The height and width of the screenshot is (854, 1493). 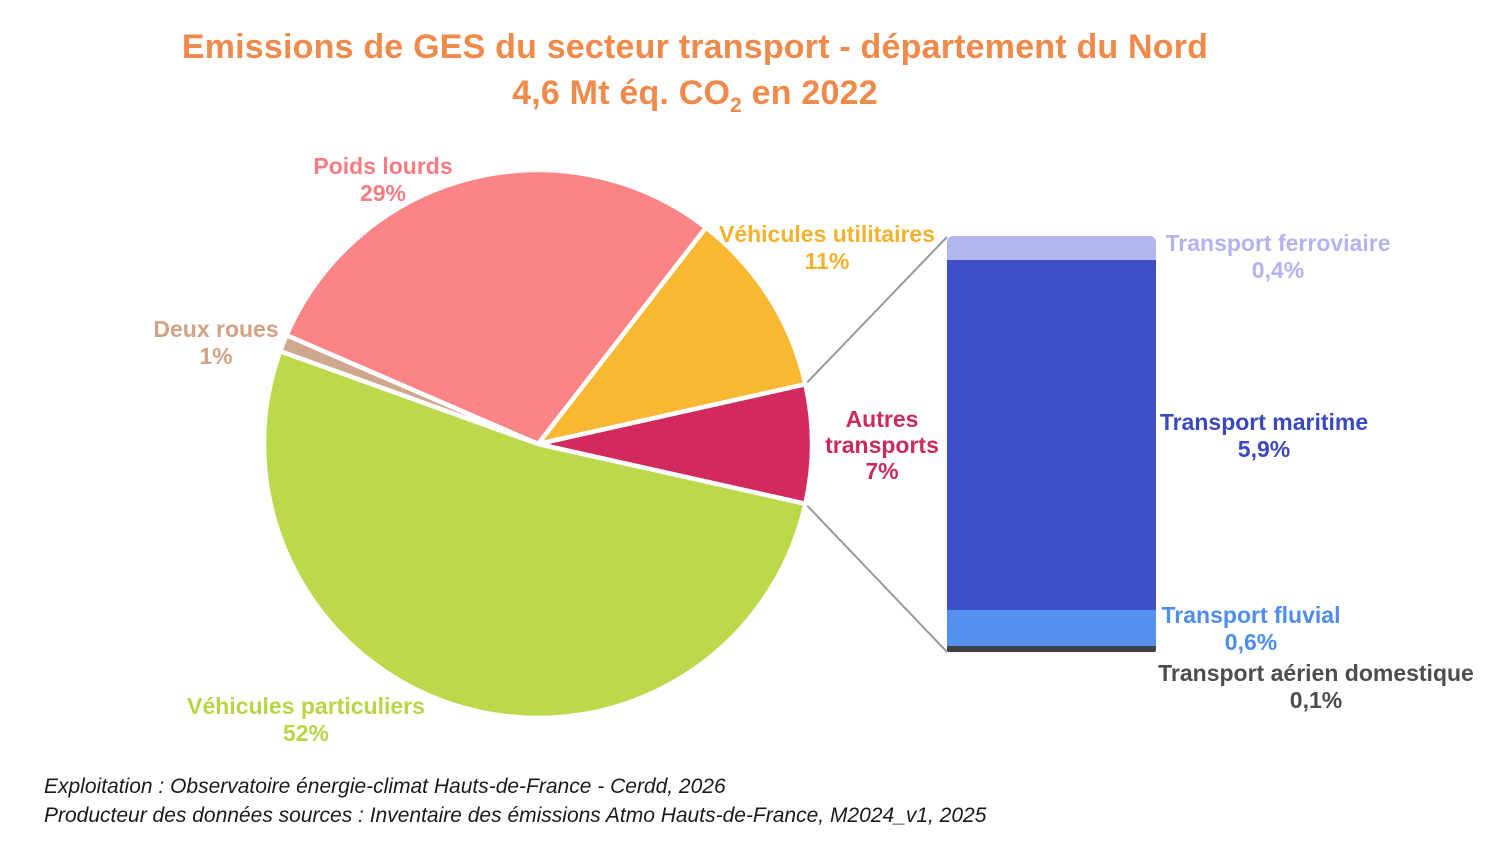 I want to click on label-transport-ferroviaire: Transport ferroviaire 0,4%, so click(x=1278, y=257).